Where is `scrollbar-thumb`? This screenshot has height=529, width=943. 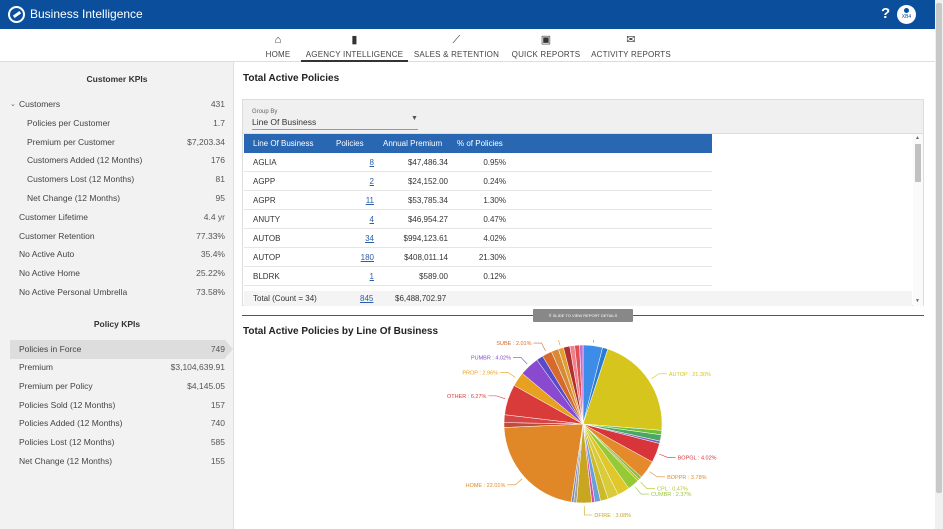 scrollbar-thumb is located at coordinates (918, 163).